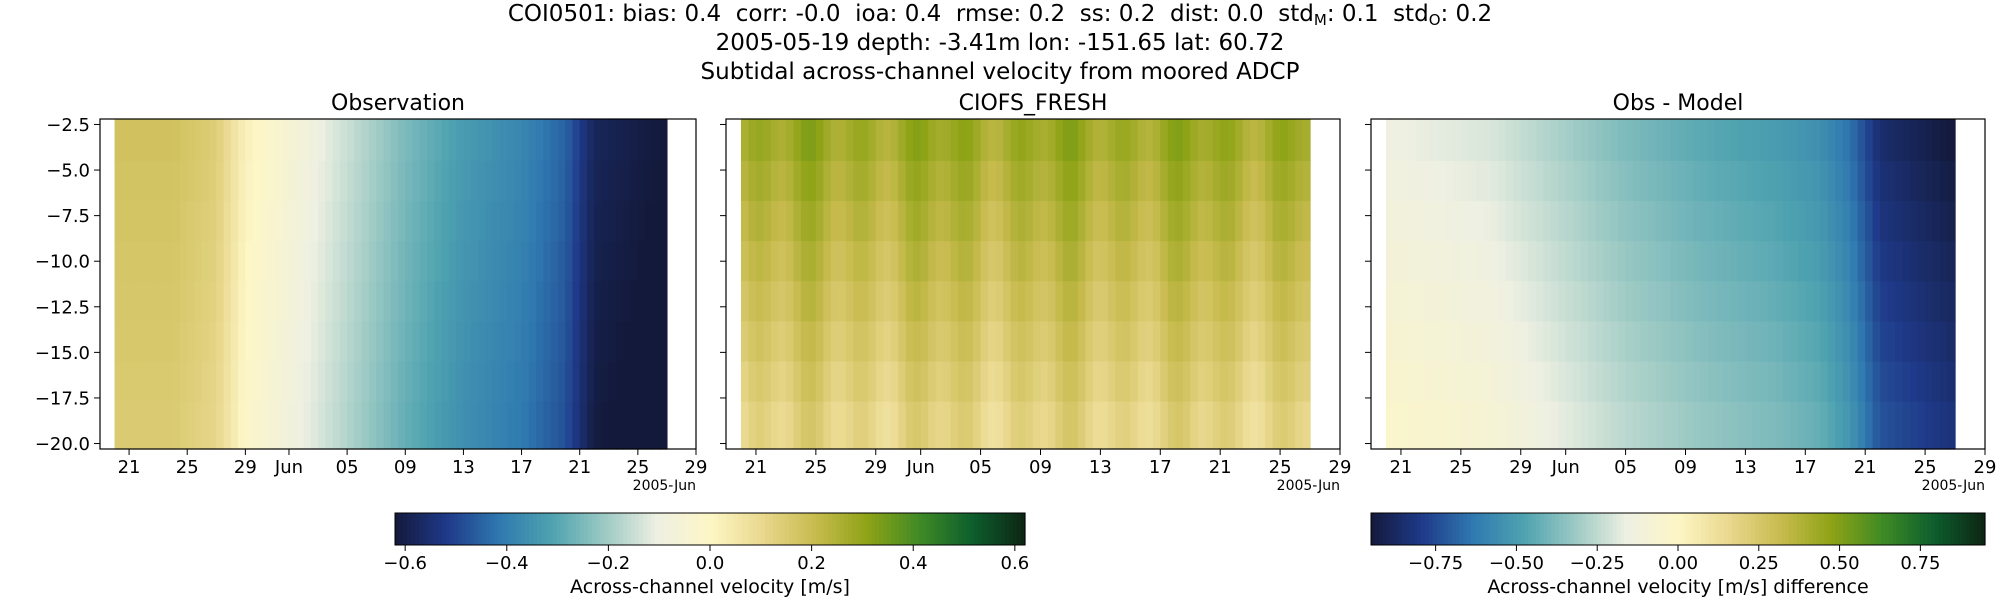 The height and width of the screenshot is (600, 2000). Describe the element at coordinates (1745, 467) in the screenshot. I see `x-tick-label: 13` at that location.